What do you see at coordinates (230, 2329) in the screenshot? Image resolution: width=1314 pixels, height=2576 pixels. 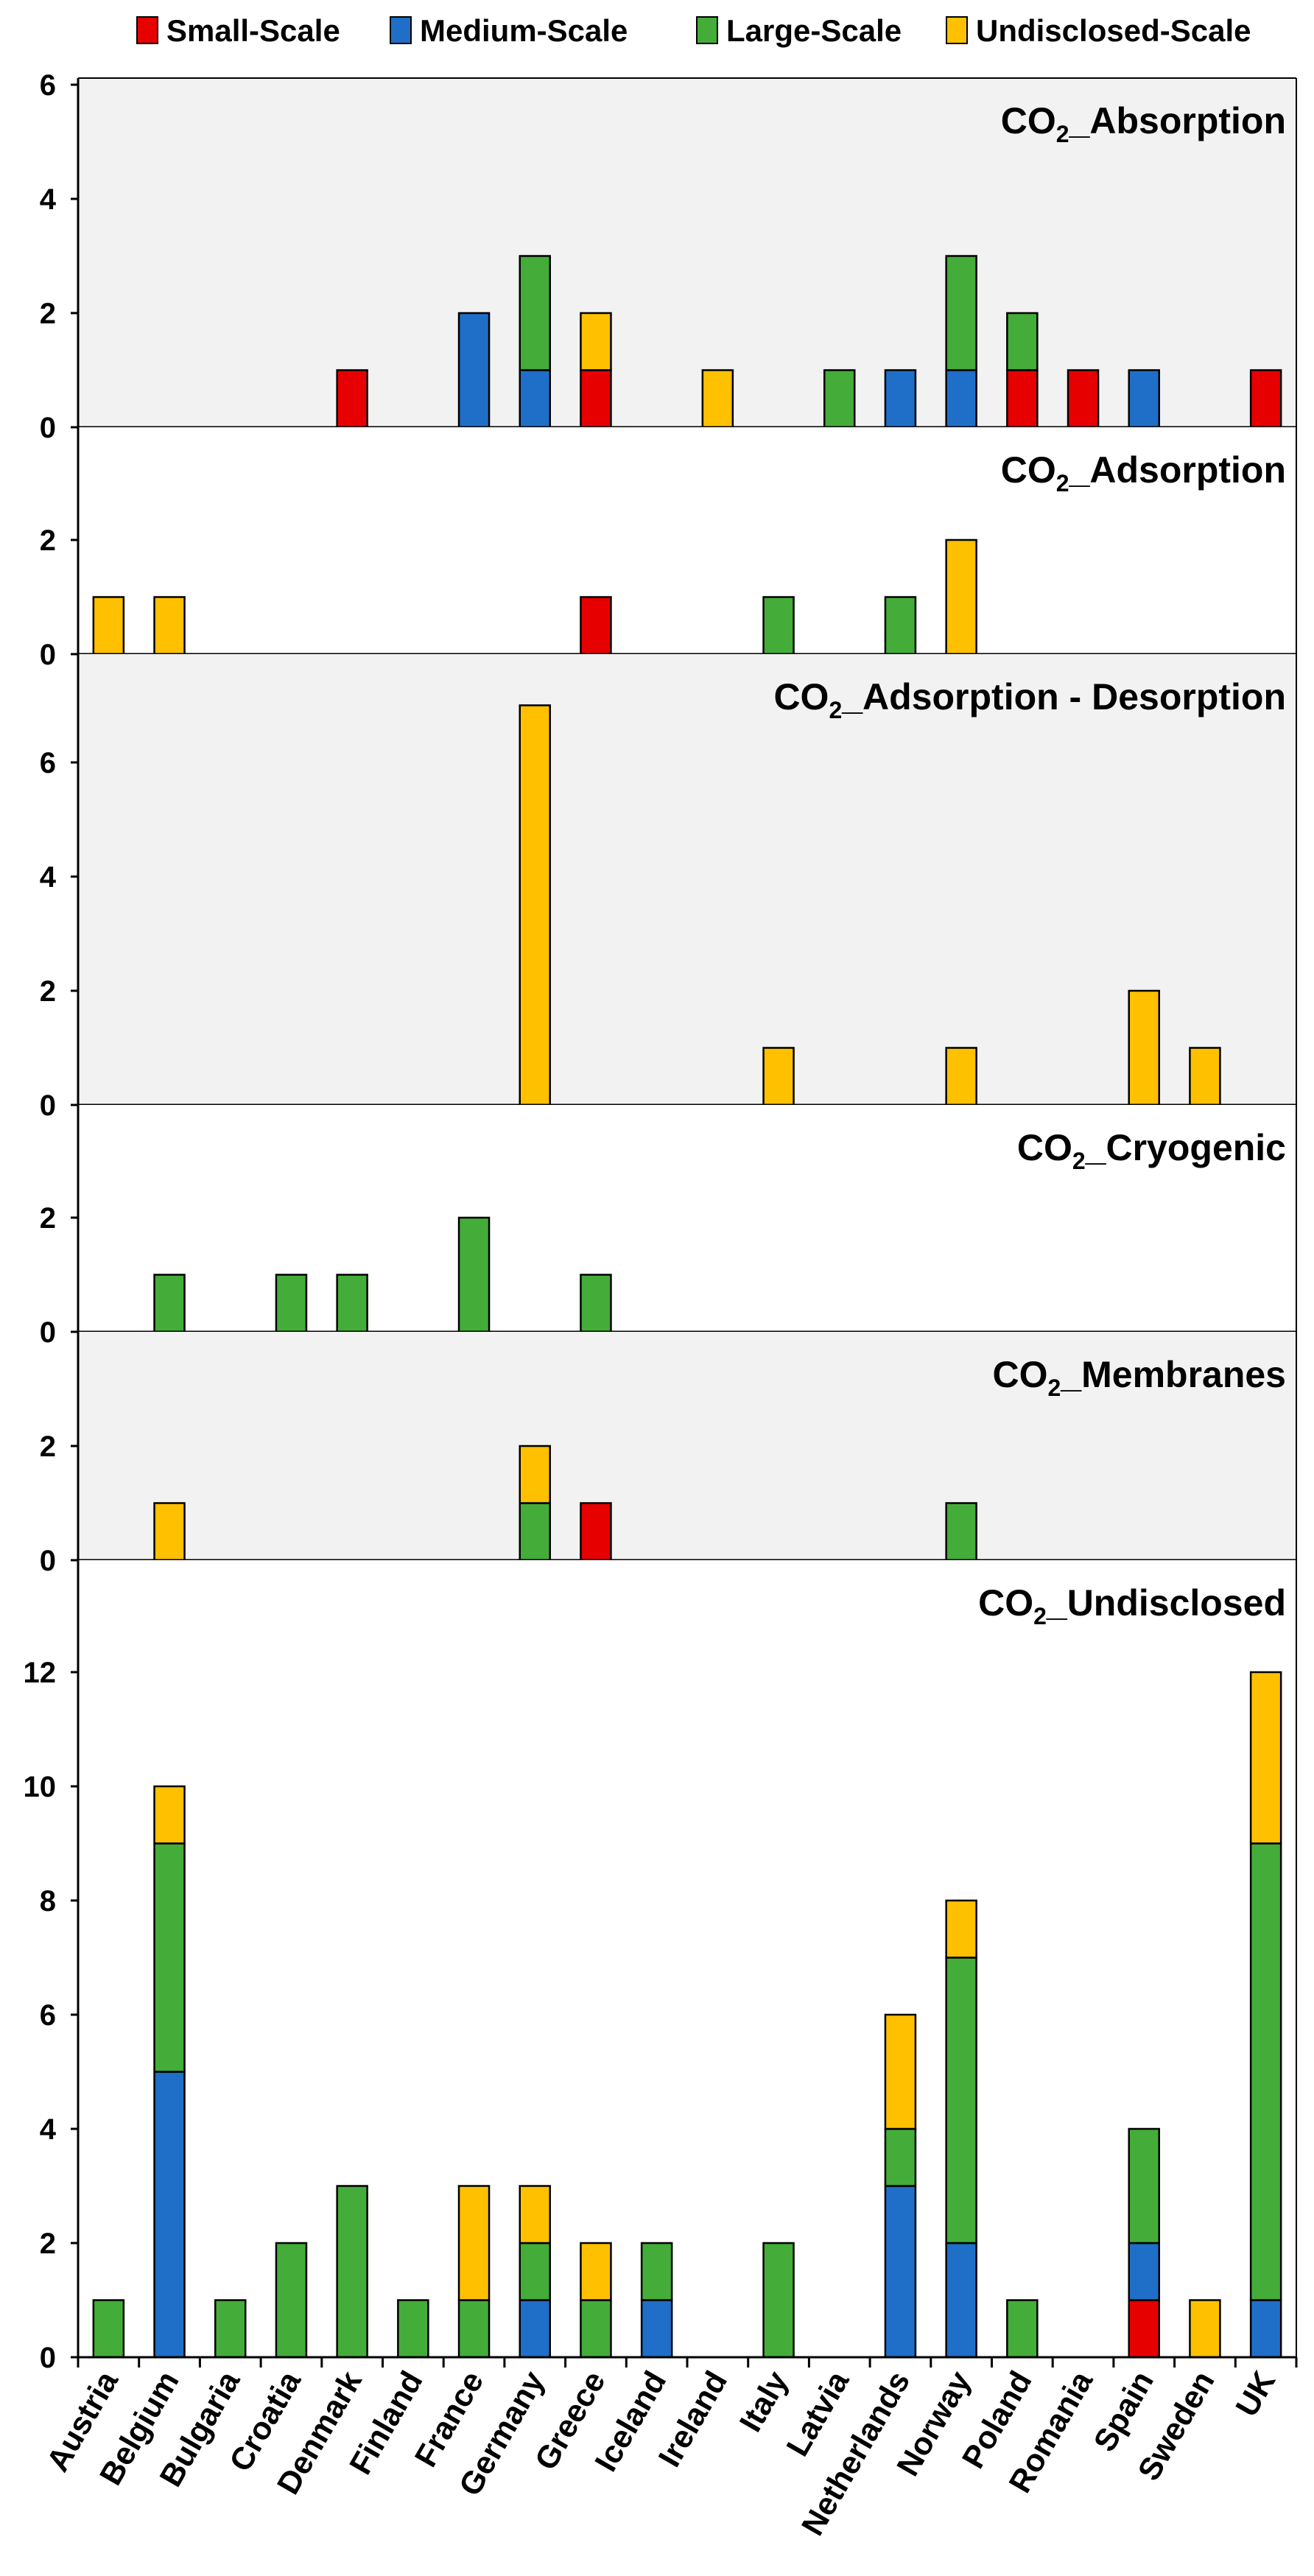 I see `bar-bulgaria-large-scale` at bounding box center [230, 2329].